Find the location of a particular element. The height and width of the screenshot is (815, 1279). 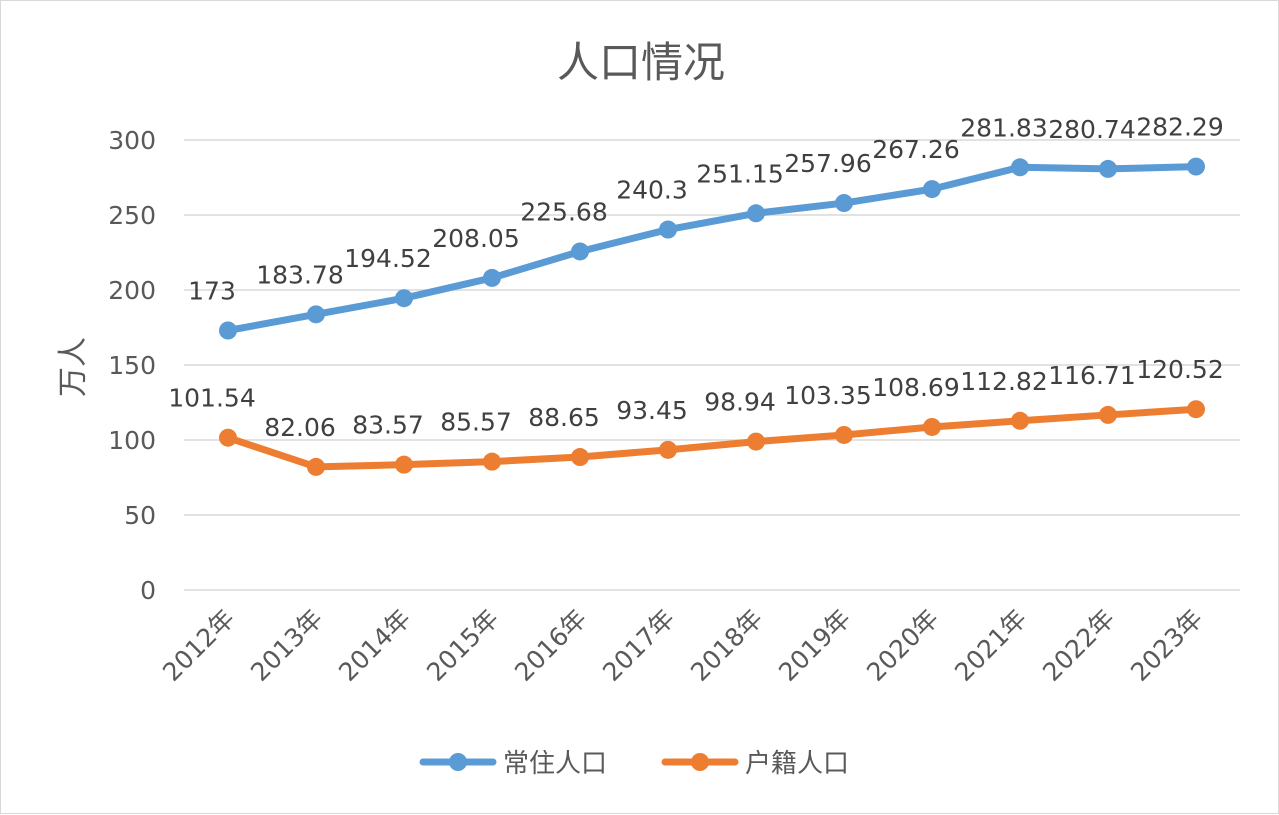

legend-label: 户籍人口 is located at coordinates (797, 764).